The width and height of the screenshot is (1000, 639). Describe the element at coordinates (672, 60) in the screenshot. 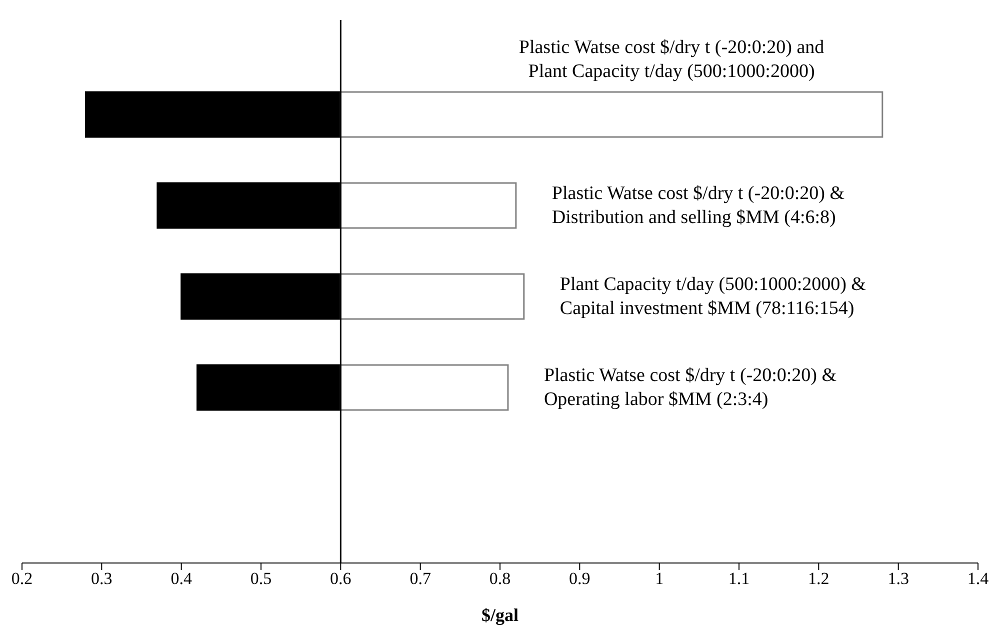

I see `annotation: Plastic Watse cost $/dry t (-20:0:20) and Plant Capacity t/day (500:1000:2000)` at that location.